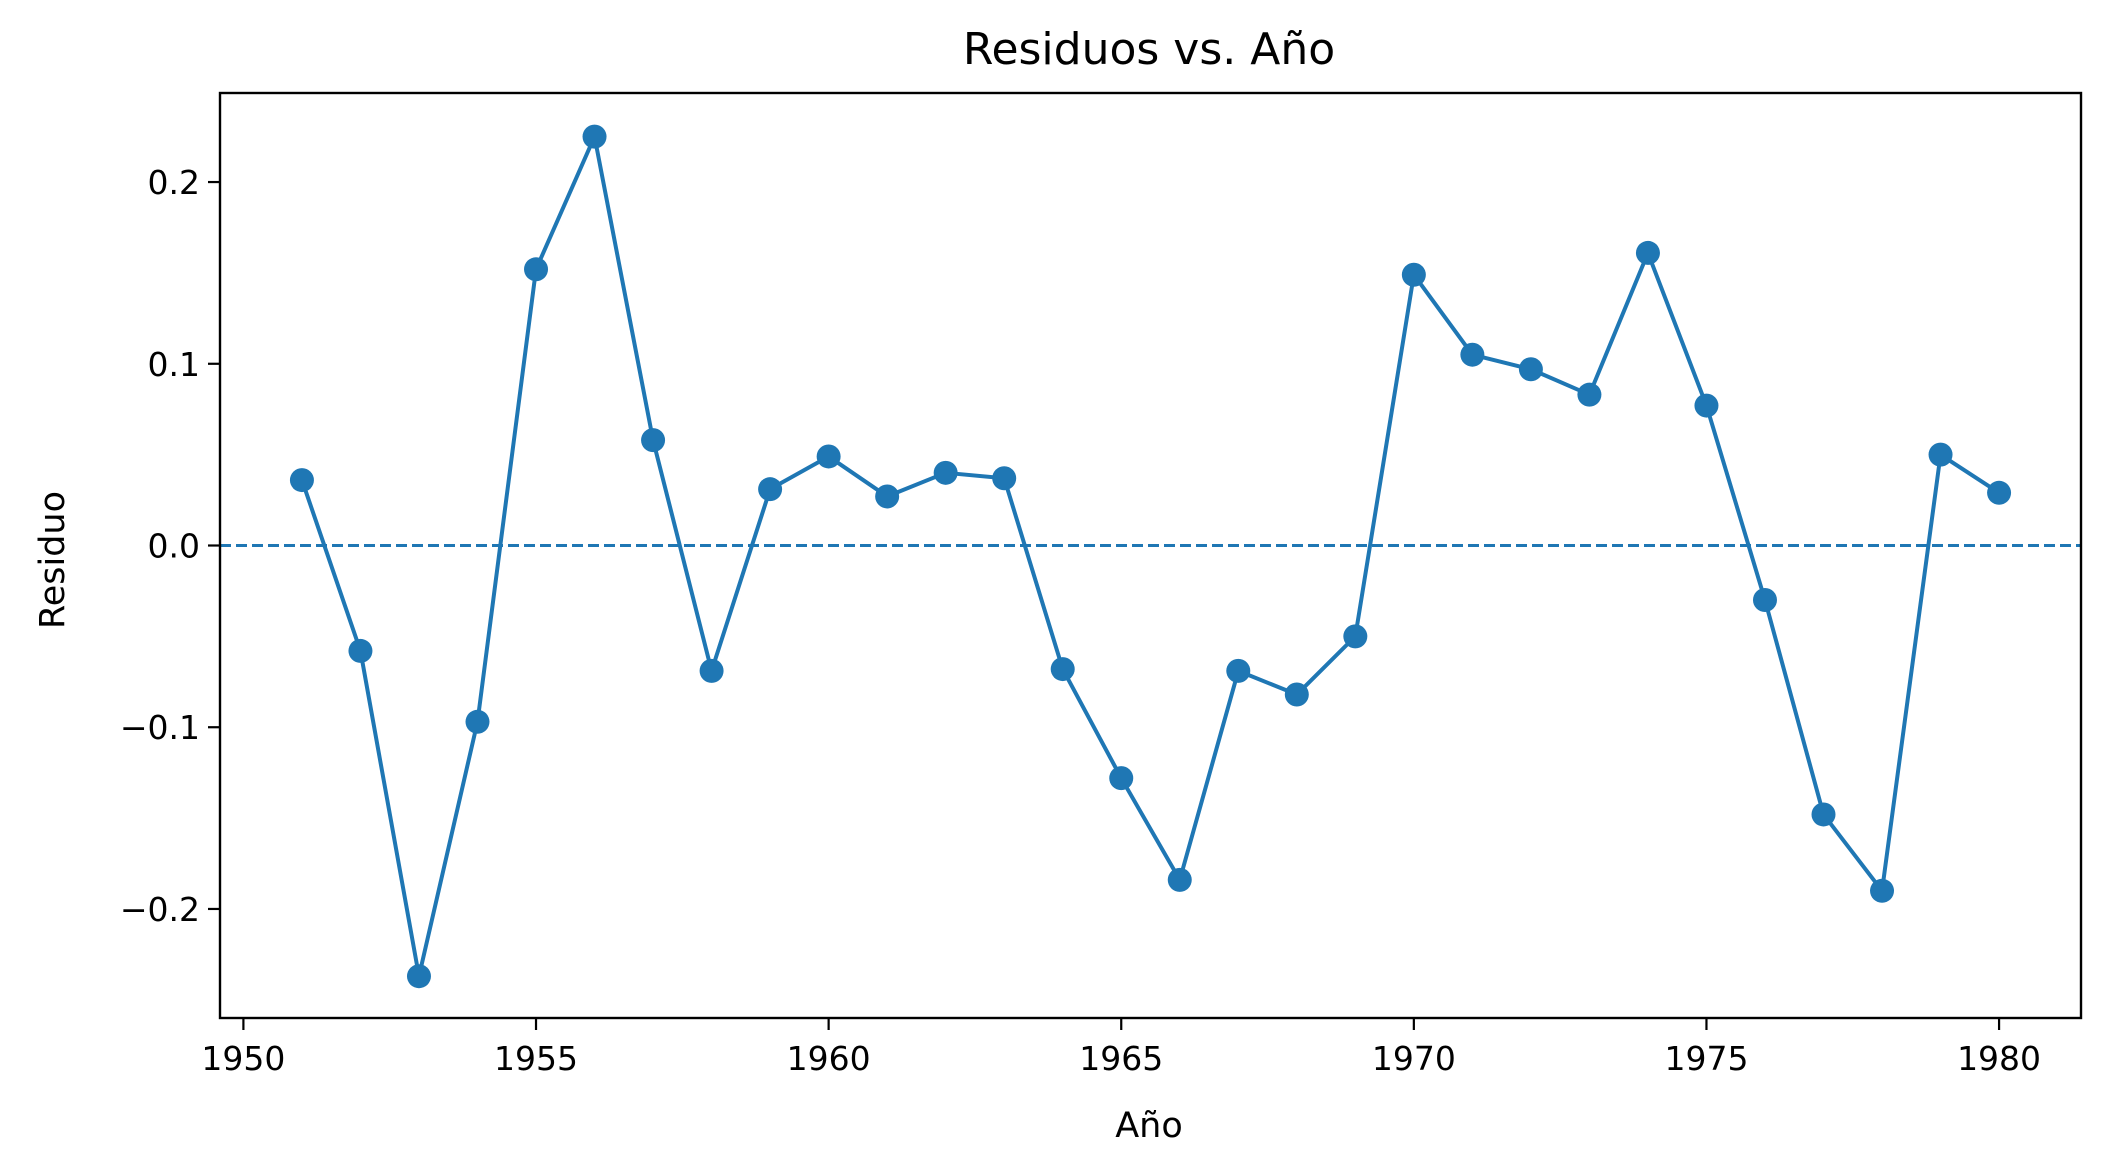 Image resolution: width=2108 pixels, height=1176 pixels. I want to click on y-tick-label: 0.1, so click(174, 364).